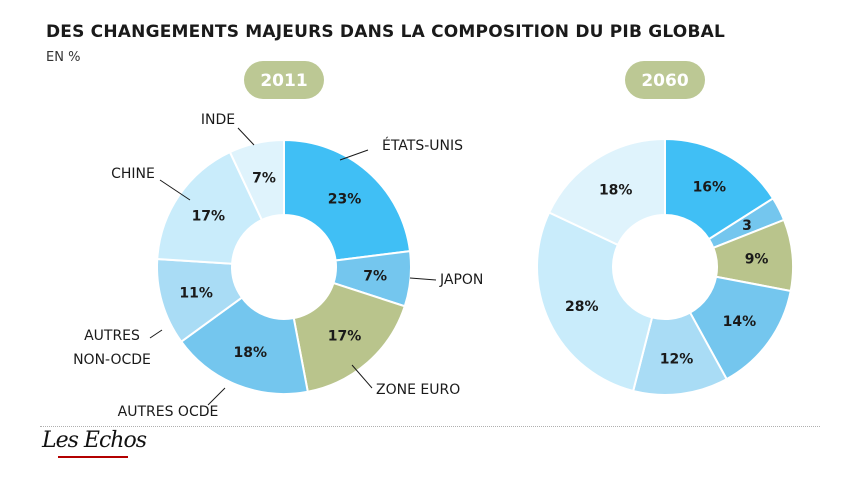  I want to click on value-label-2060-japon: 3, so click(747, 226).